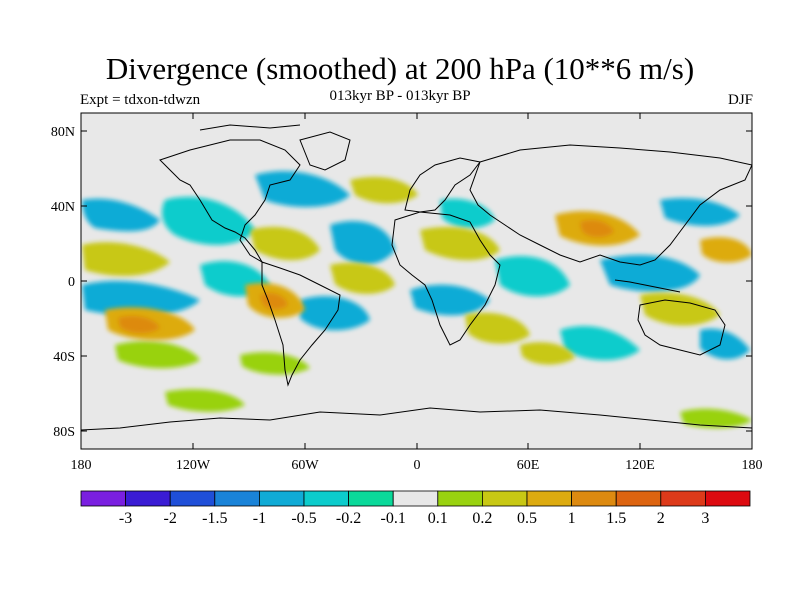  I want to click on coastline-europe, so click(442, 185).